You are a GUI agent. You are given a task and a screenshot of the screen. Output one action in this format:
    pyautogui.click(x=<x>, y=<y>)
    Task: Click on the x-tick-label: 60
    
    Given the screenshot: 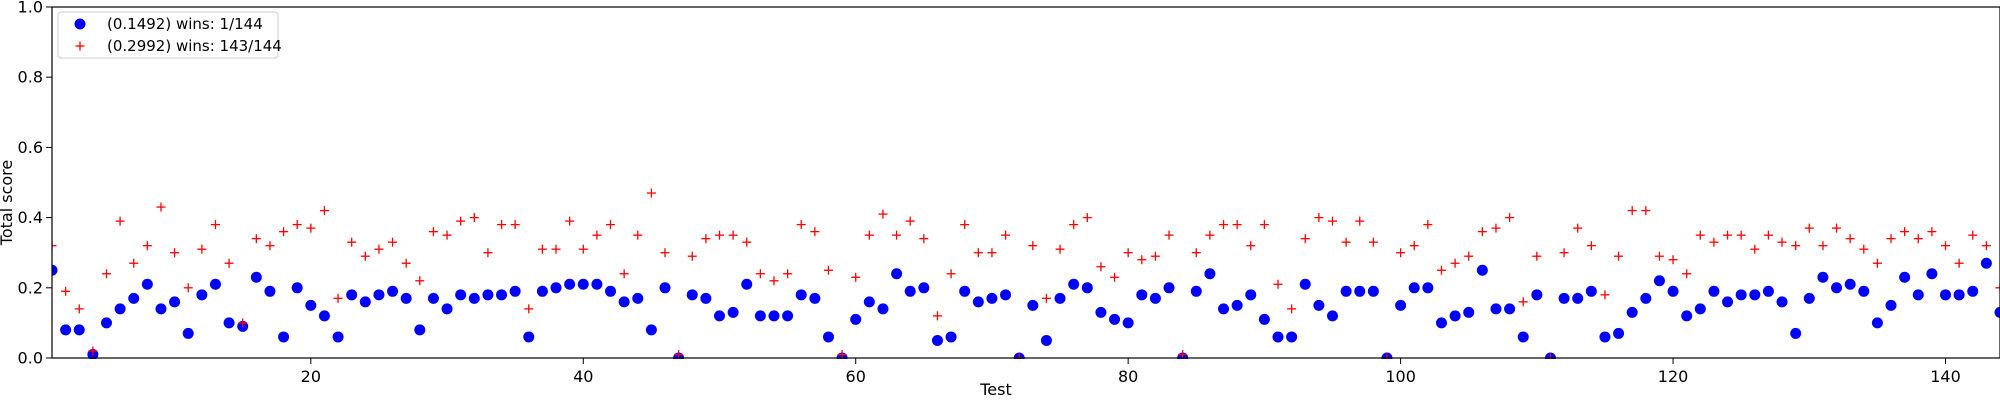 What is the action you would take?
    pyautogui.click(x=856, y=376)
    